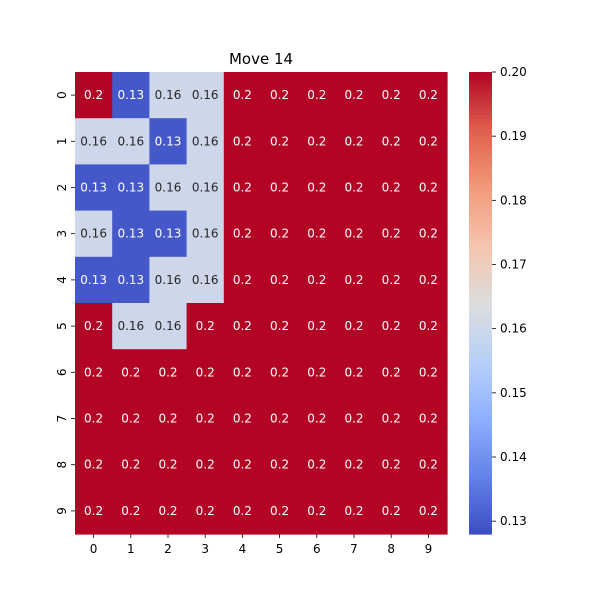  I want to click on y-tick-label: 8, so click(62, 465).